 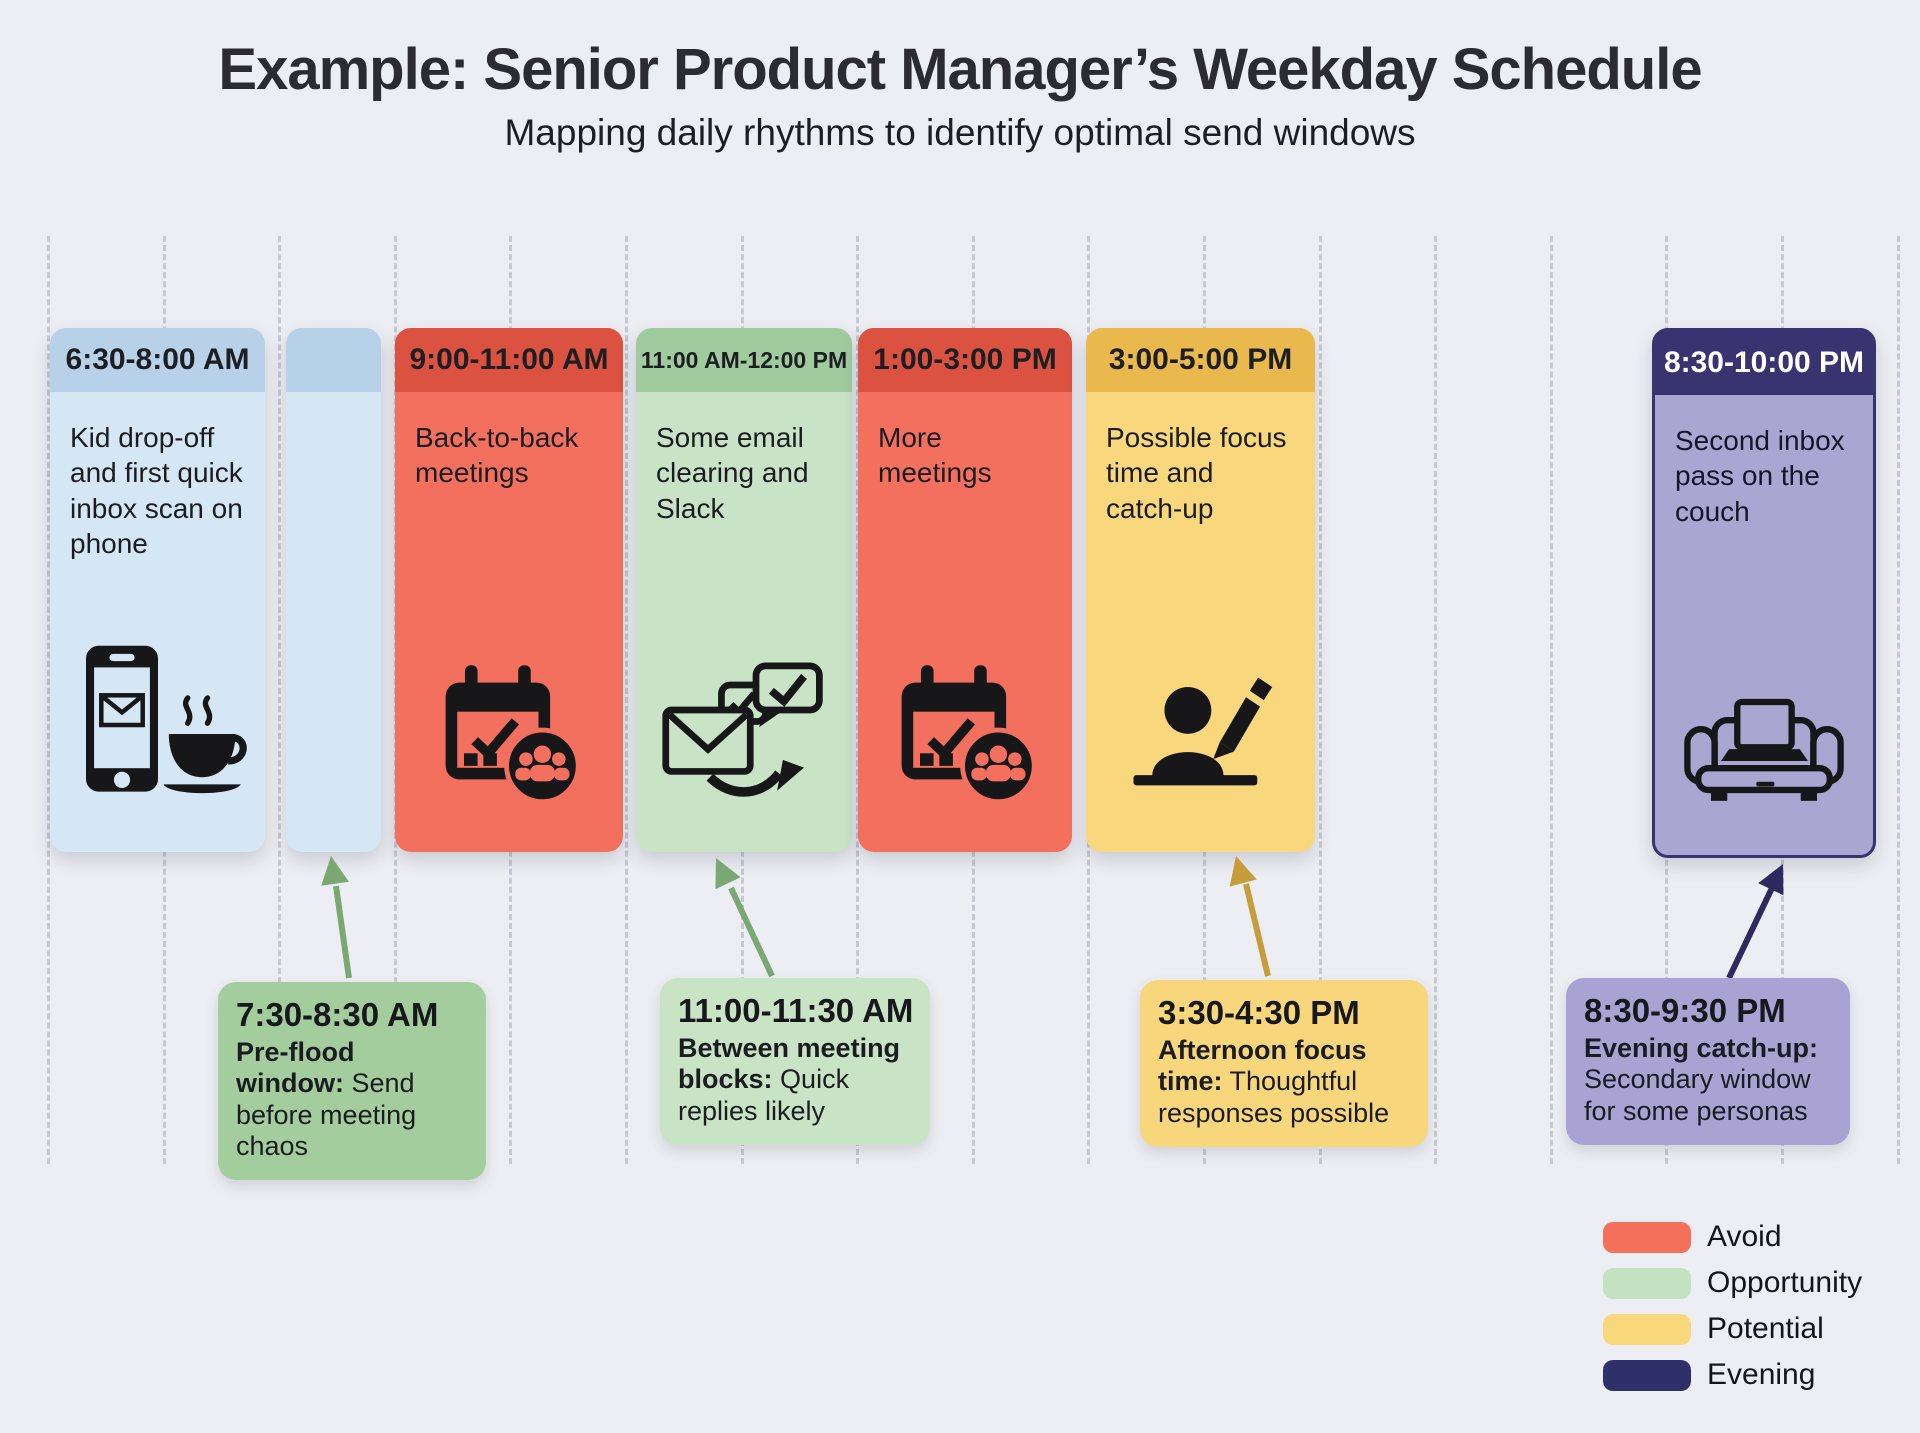 What do you see at coordinates (1765, 1328) in the screenshot?
I see `legend-label: Potential` at bounding box center [1765, 1328].